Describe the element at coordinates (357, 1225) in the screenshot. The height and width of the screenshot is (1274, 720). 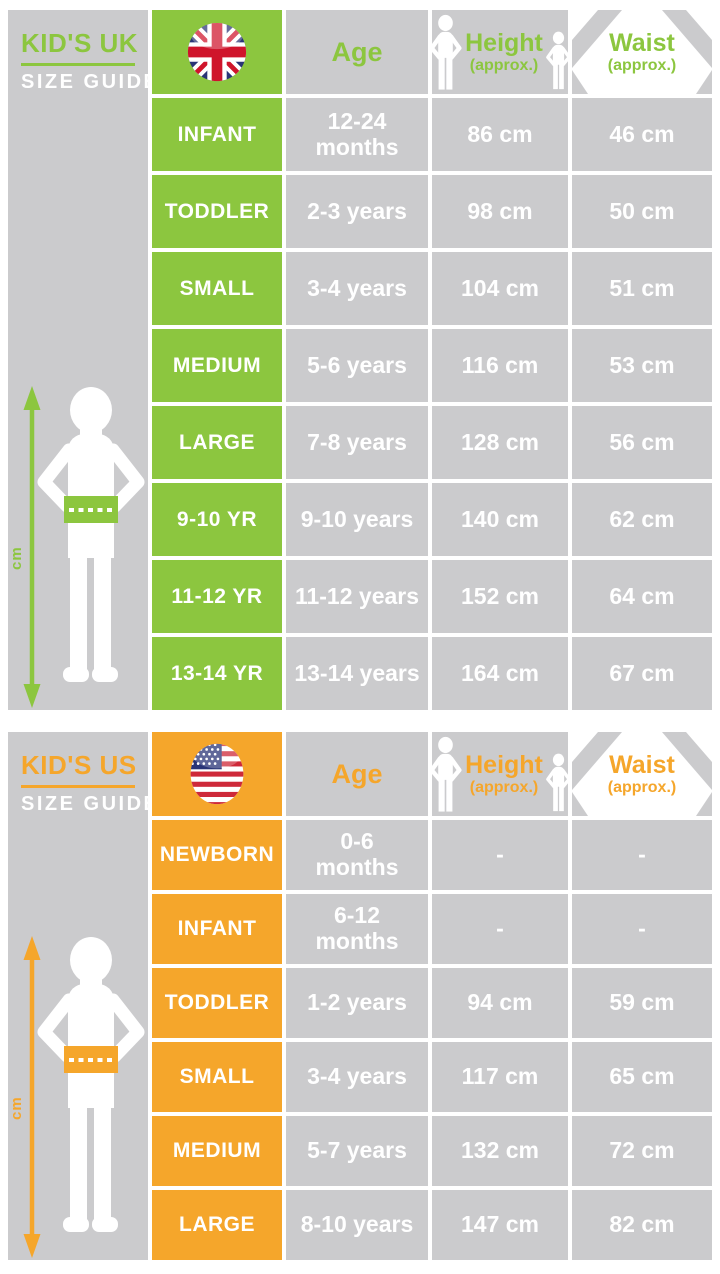
I see `age-cell: 8-10 years` at that location.